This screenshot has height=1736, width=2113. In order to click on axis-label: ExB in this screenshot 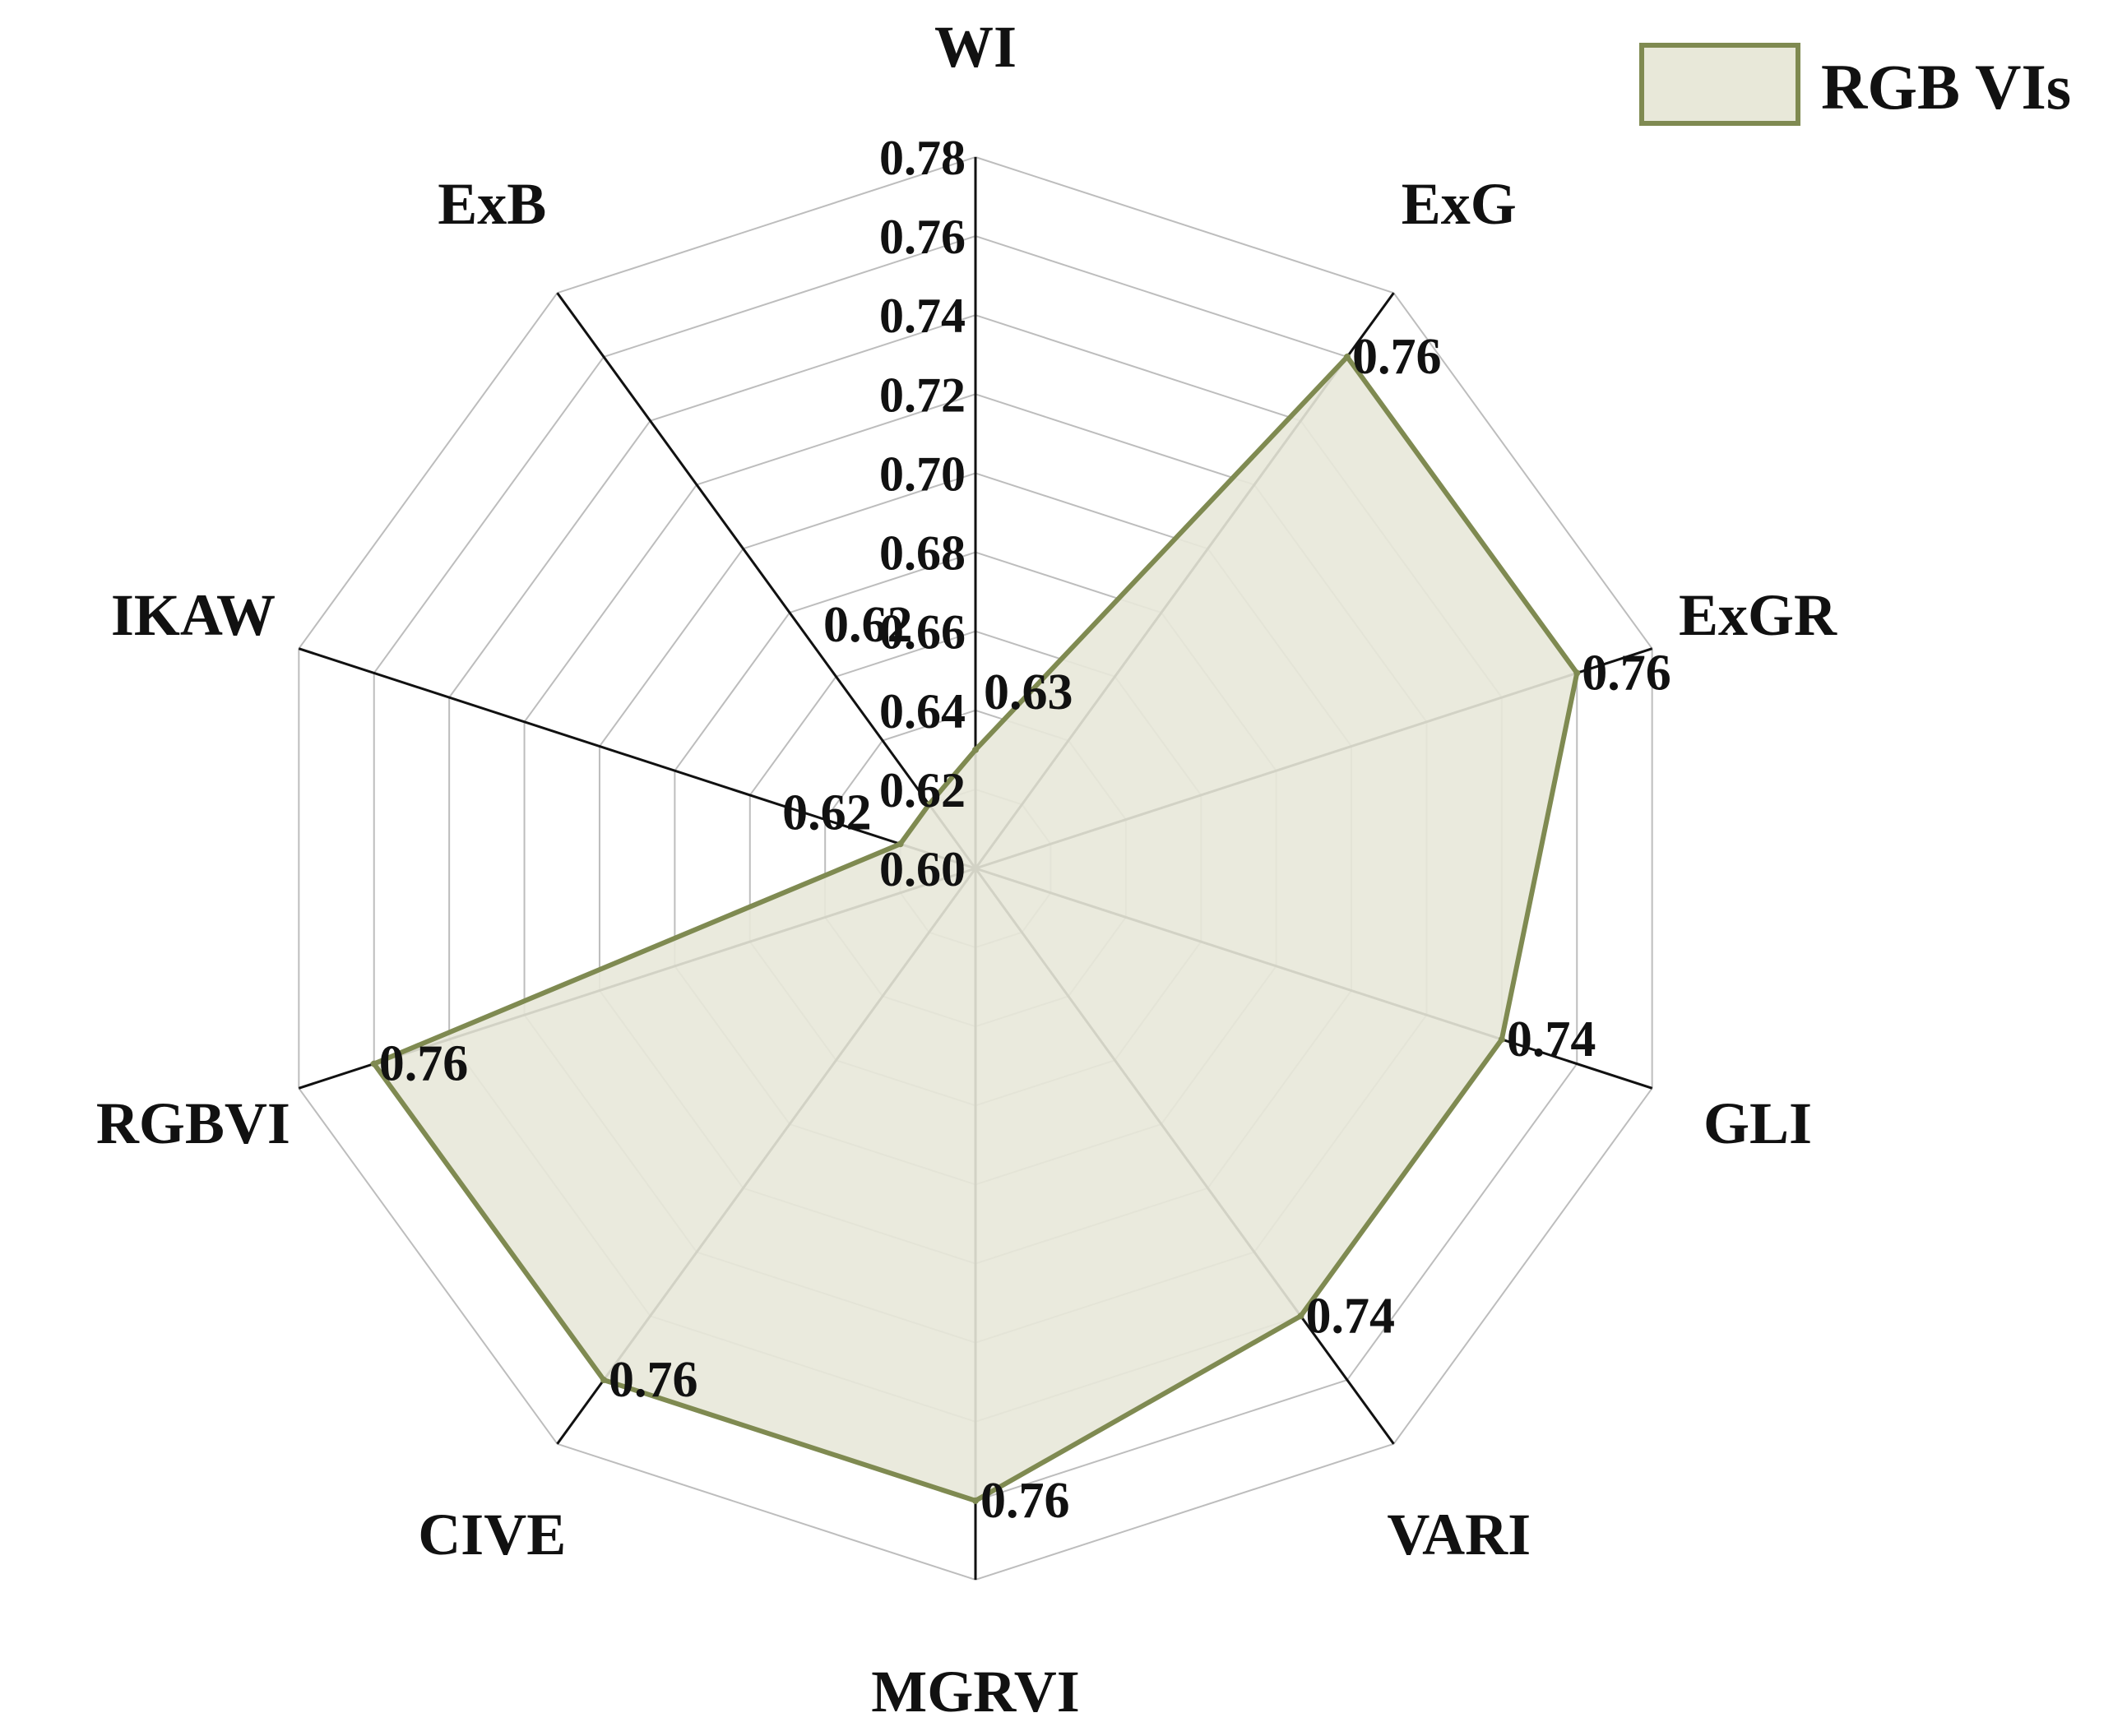, I will do `click(492, 204)`.